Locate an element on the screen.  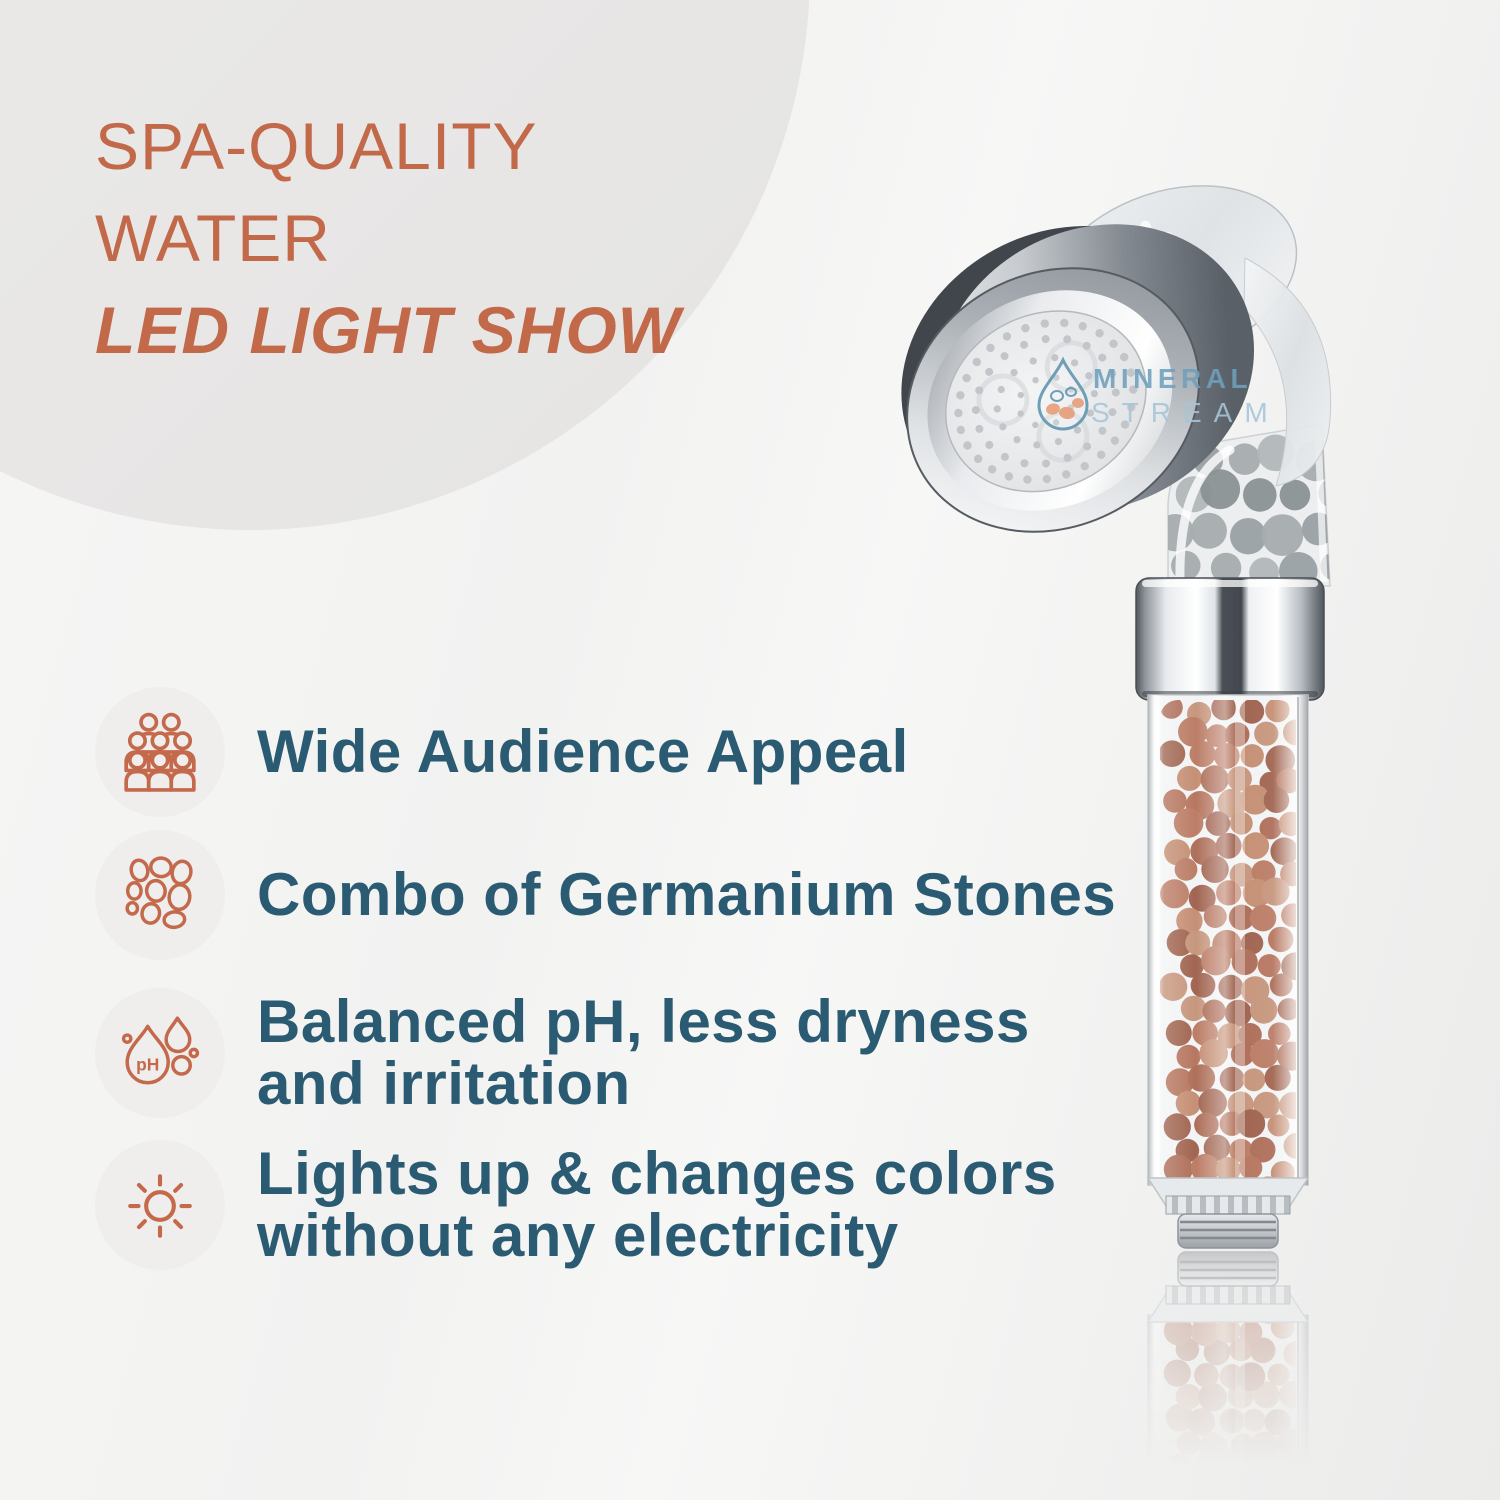
feature-line: Balanced pH, less dryness is located at coordinates (643, 1021).